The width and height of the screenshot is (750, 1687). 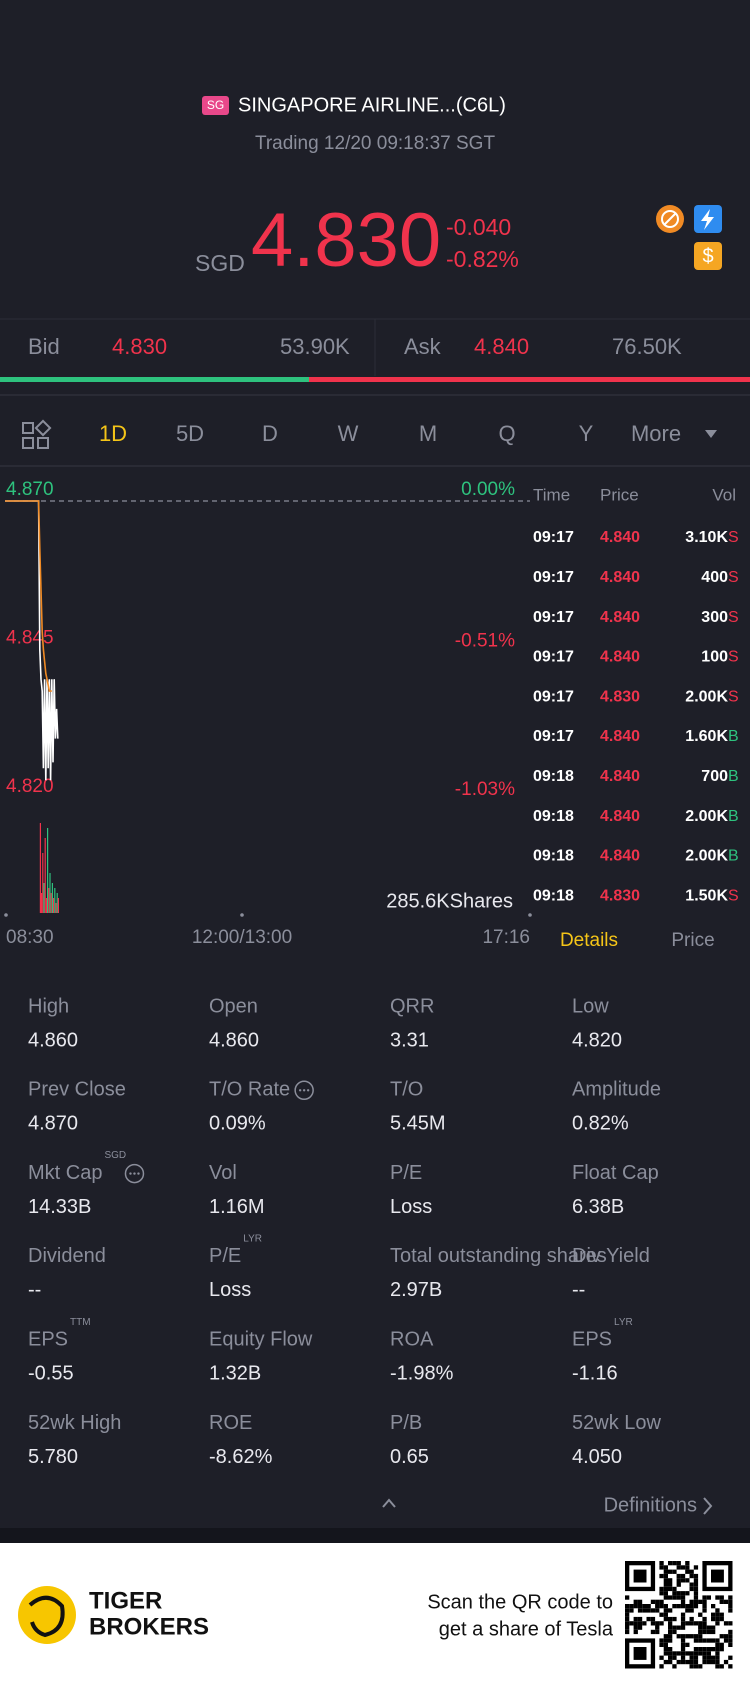 What do you see at coordinates (650, 1505) in the screenshot?
I see `definitions-link: Definitions` at bounding box center [650, 1505].